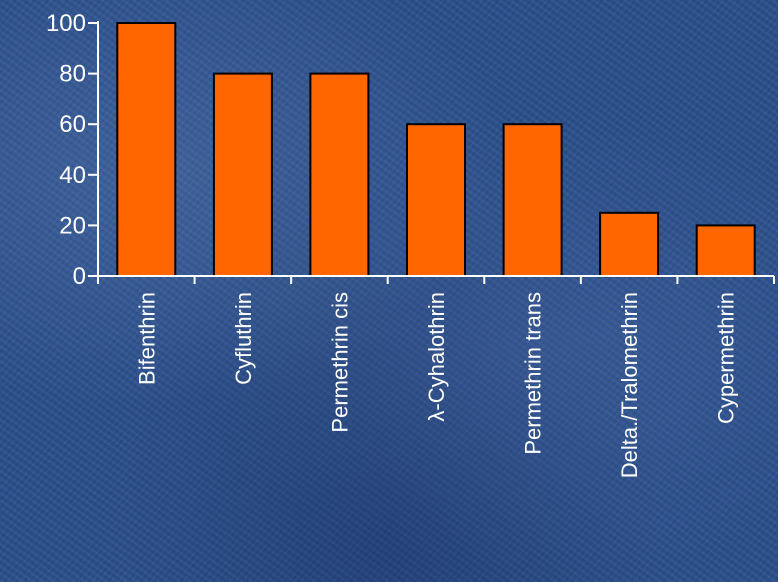 Image resolution: width=778 pixels, height=582 pixels. What do you see at coordinates (146, 338) in the screenshot?
I see `category-label-0: Bifenthrin` at bounding box center [146, 338].